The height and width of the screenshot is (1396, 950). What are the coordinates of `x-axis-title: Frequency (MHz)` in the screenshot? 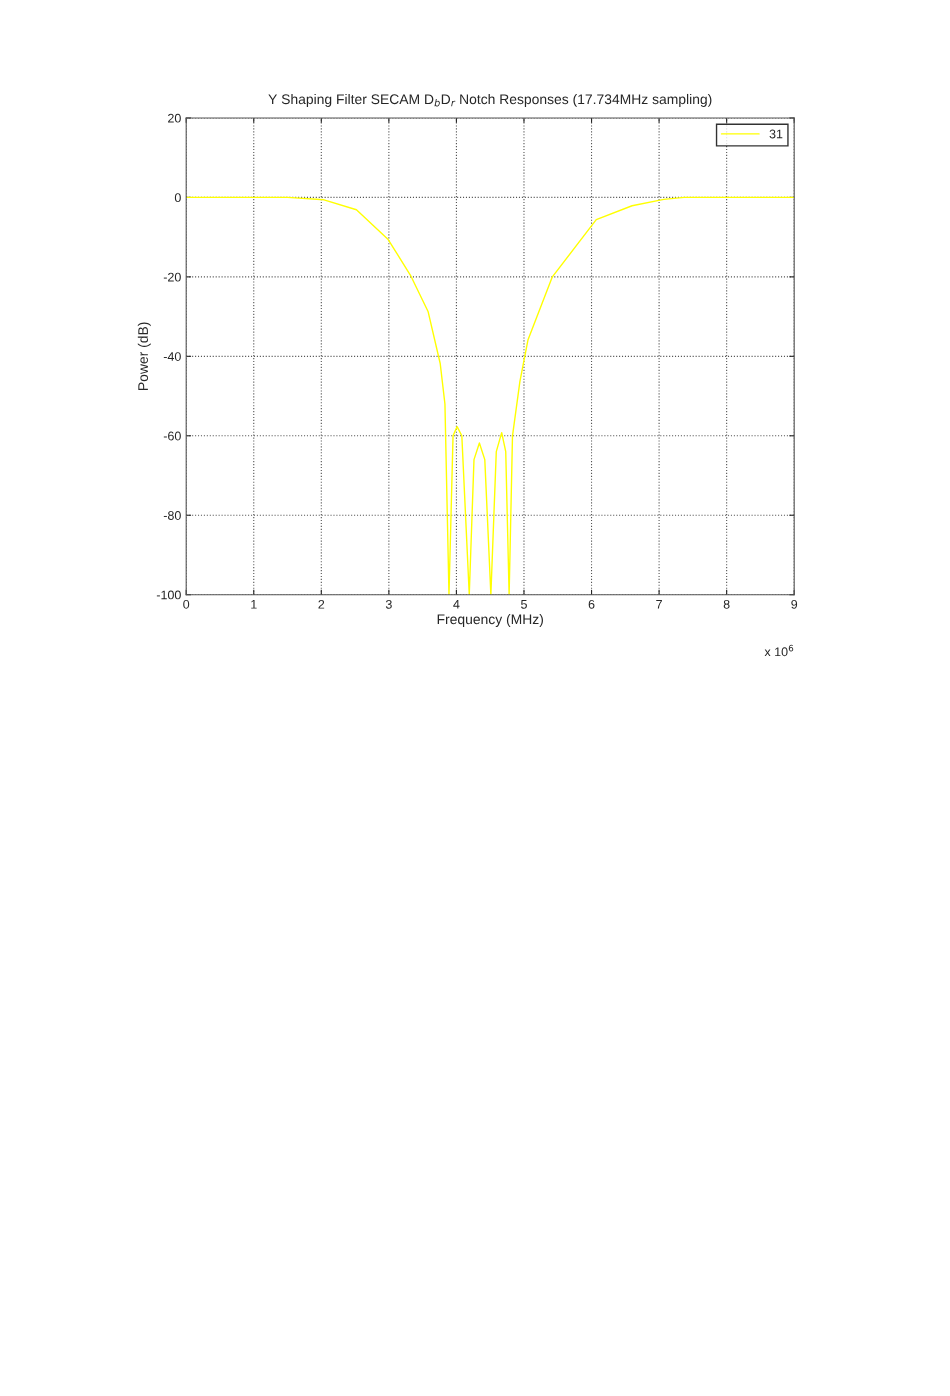 It's located at (490, 620).